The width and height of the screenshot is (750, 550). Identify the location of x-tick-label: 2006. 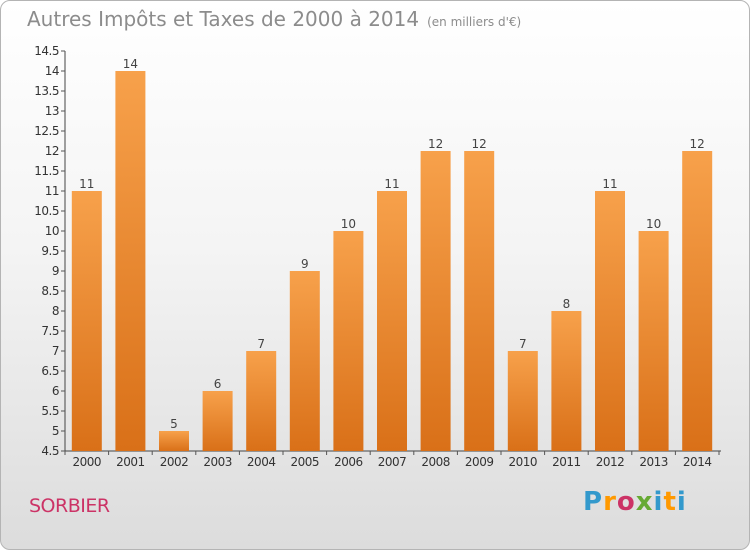
(348, 462).